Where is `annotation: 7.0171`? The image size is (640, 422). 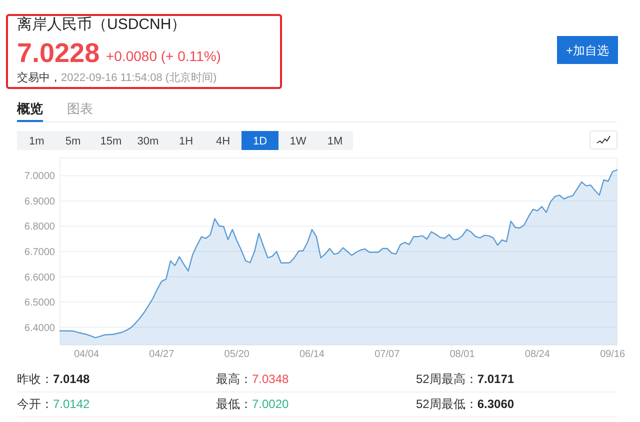 annotation: 7.0171 is located at coordinates (495, 379).